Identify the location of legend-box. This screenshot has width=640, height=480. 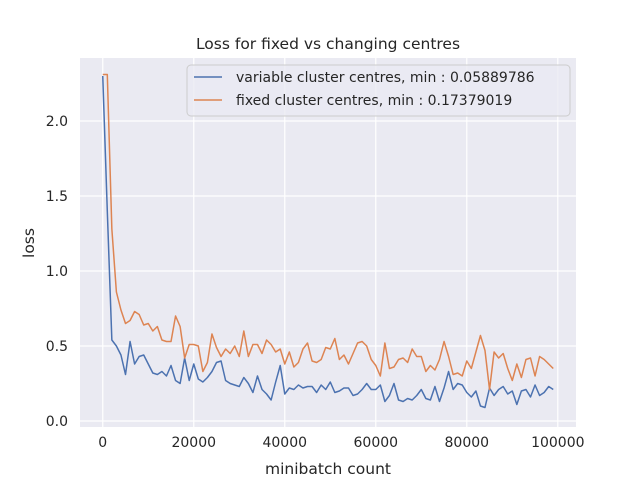
(378, 90).